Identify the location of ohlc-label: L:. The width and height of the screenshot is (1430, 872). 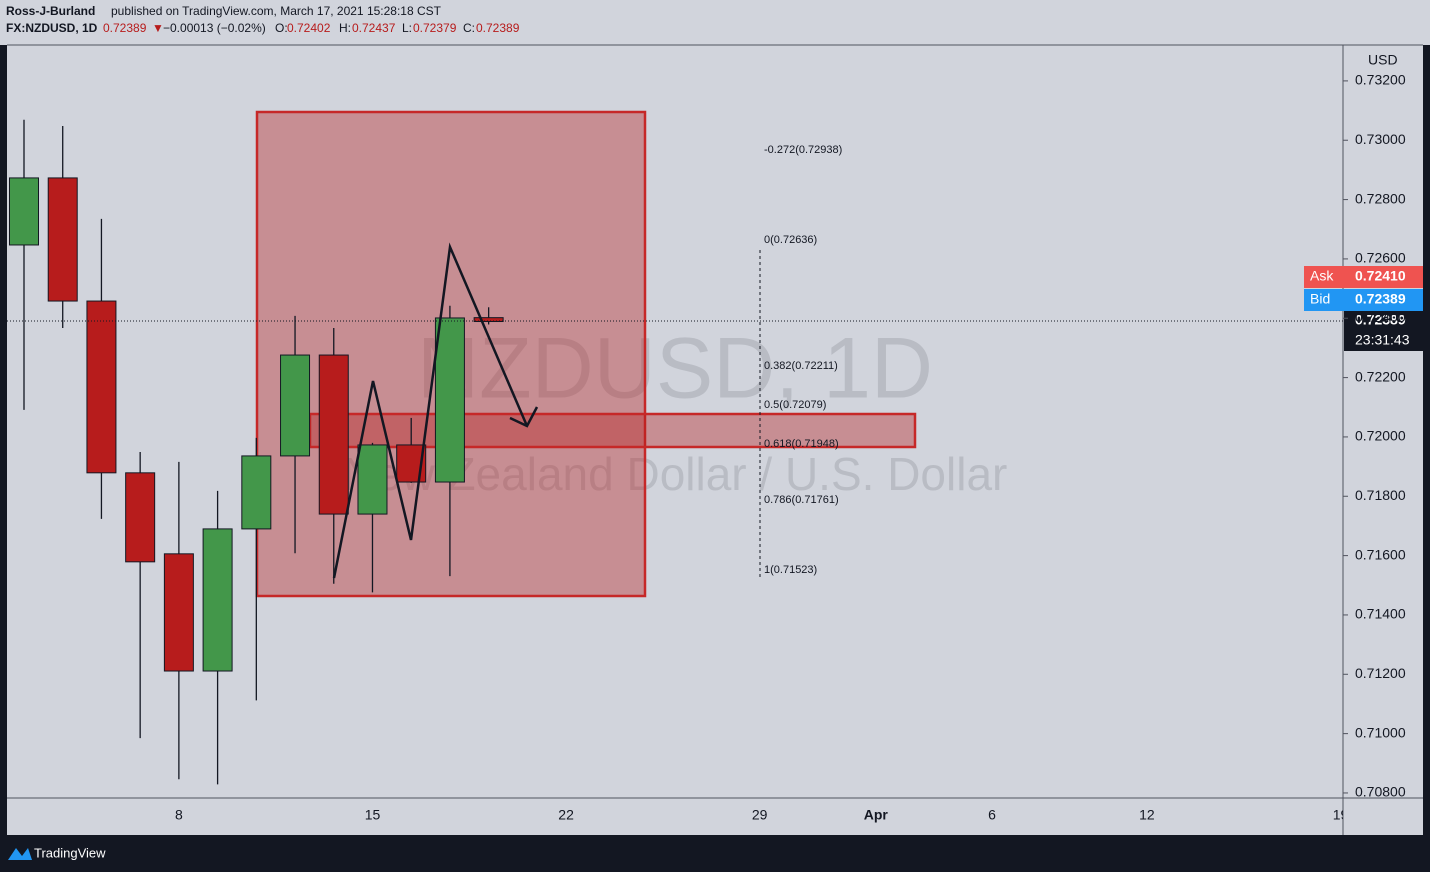
(407, 28).